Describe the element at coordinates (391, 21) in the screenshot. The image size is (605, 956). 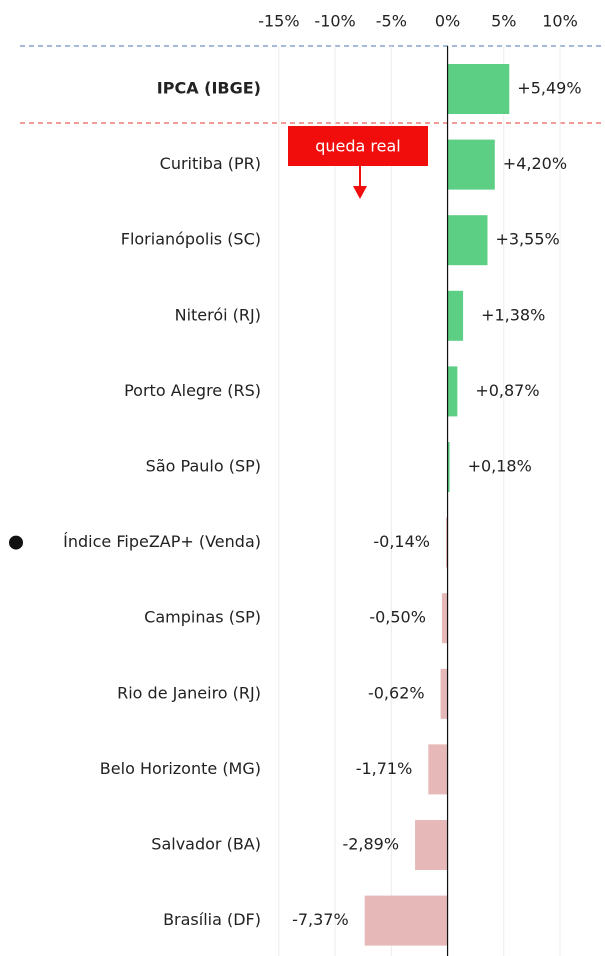
I see `x-tick-label: -5%` at that location.